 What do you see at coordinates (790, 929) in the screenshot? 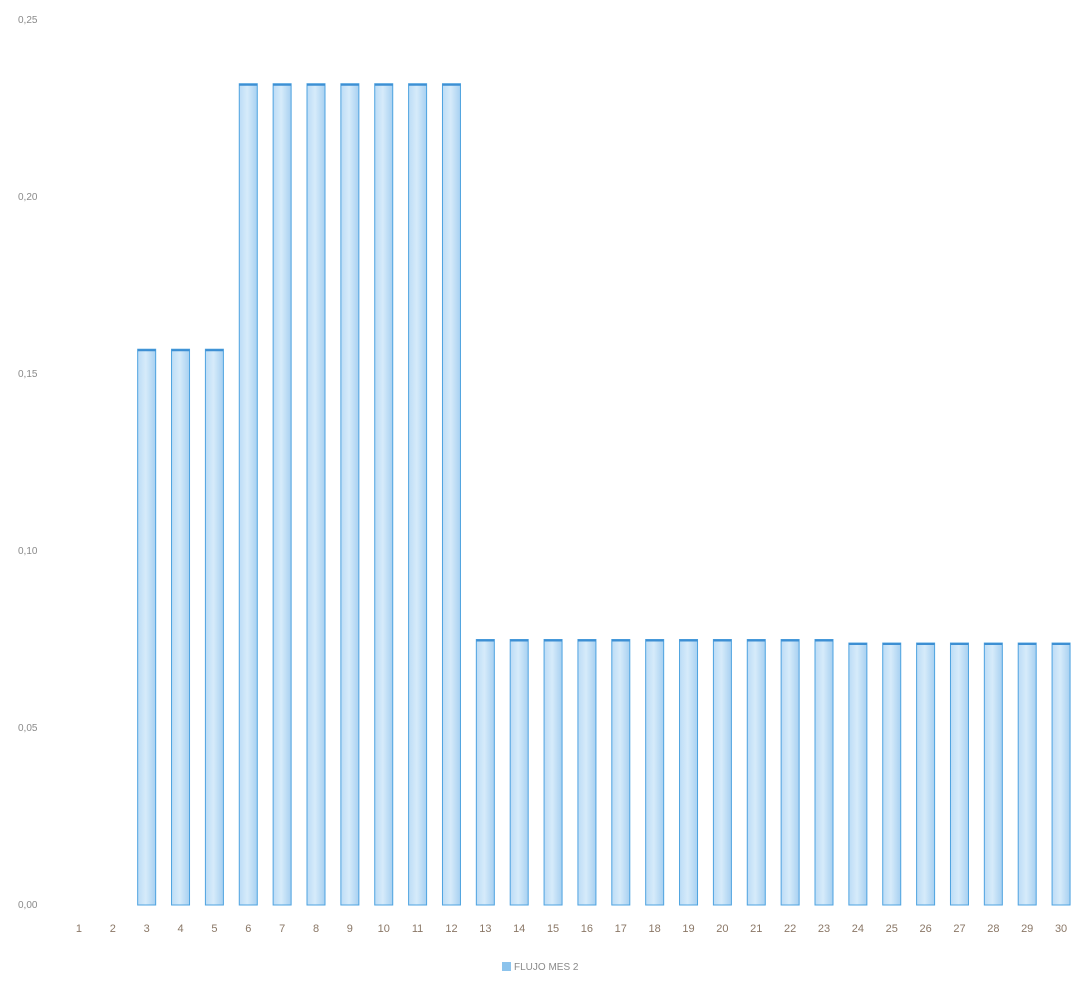
I see `x-tick-label: 22` at bounding box center [790, 929].